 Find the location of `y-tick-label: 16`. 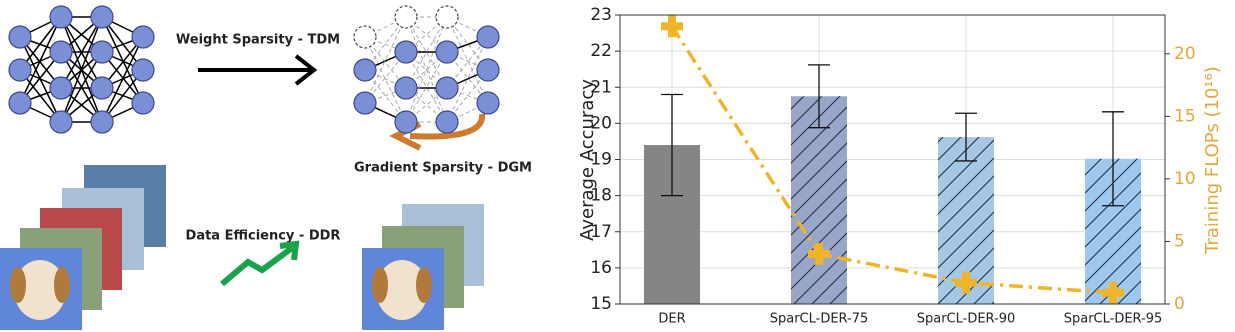

y-tick-label: 16 is located at coordinates (601, 268).